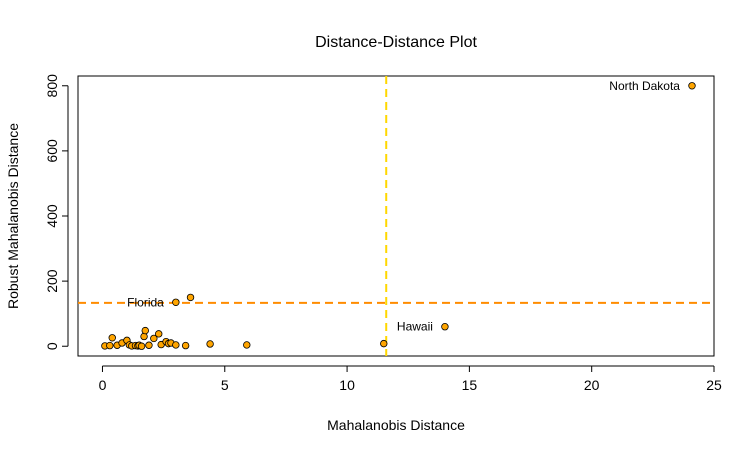 This screenshot has width=756, height=454. I want to click on y-tick-label: 400, so click(52, 216).